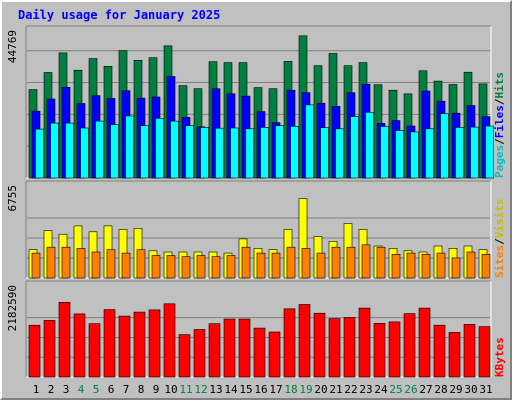 The width and height of the screenshot is (512, 400). I want to click on legend-kbytes: KBytes, so click(499, 357).